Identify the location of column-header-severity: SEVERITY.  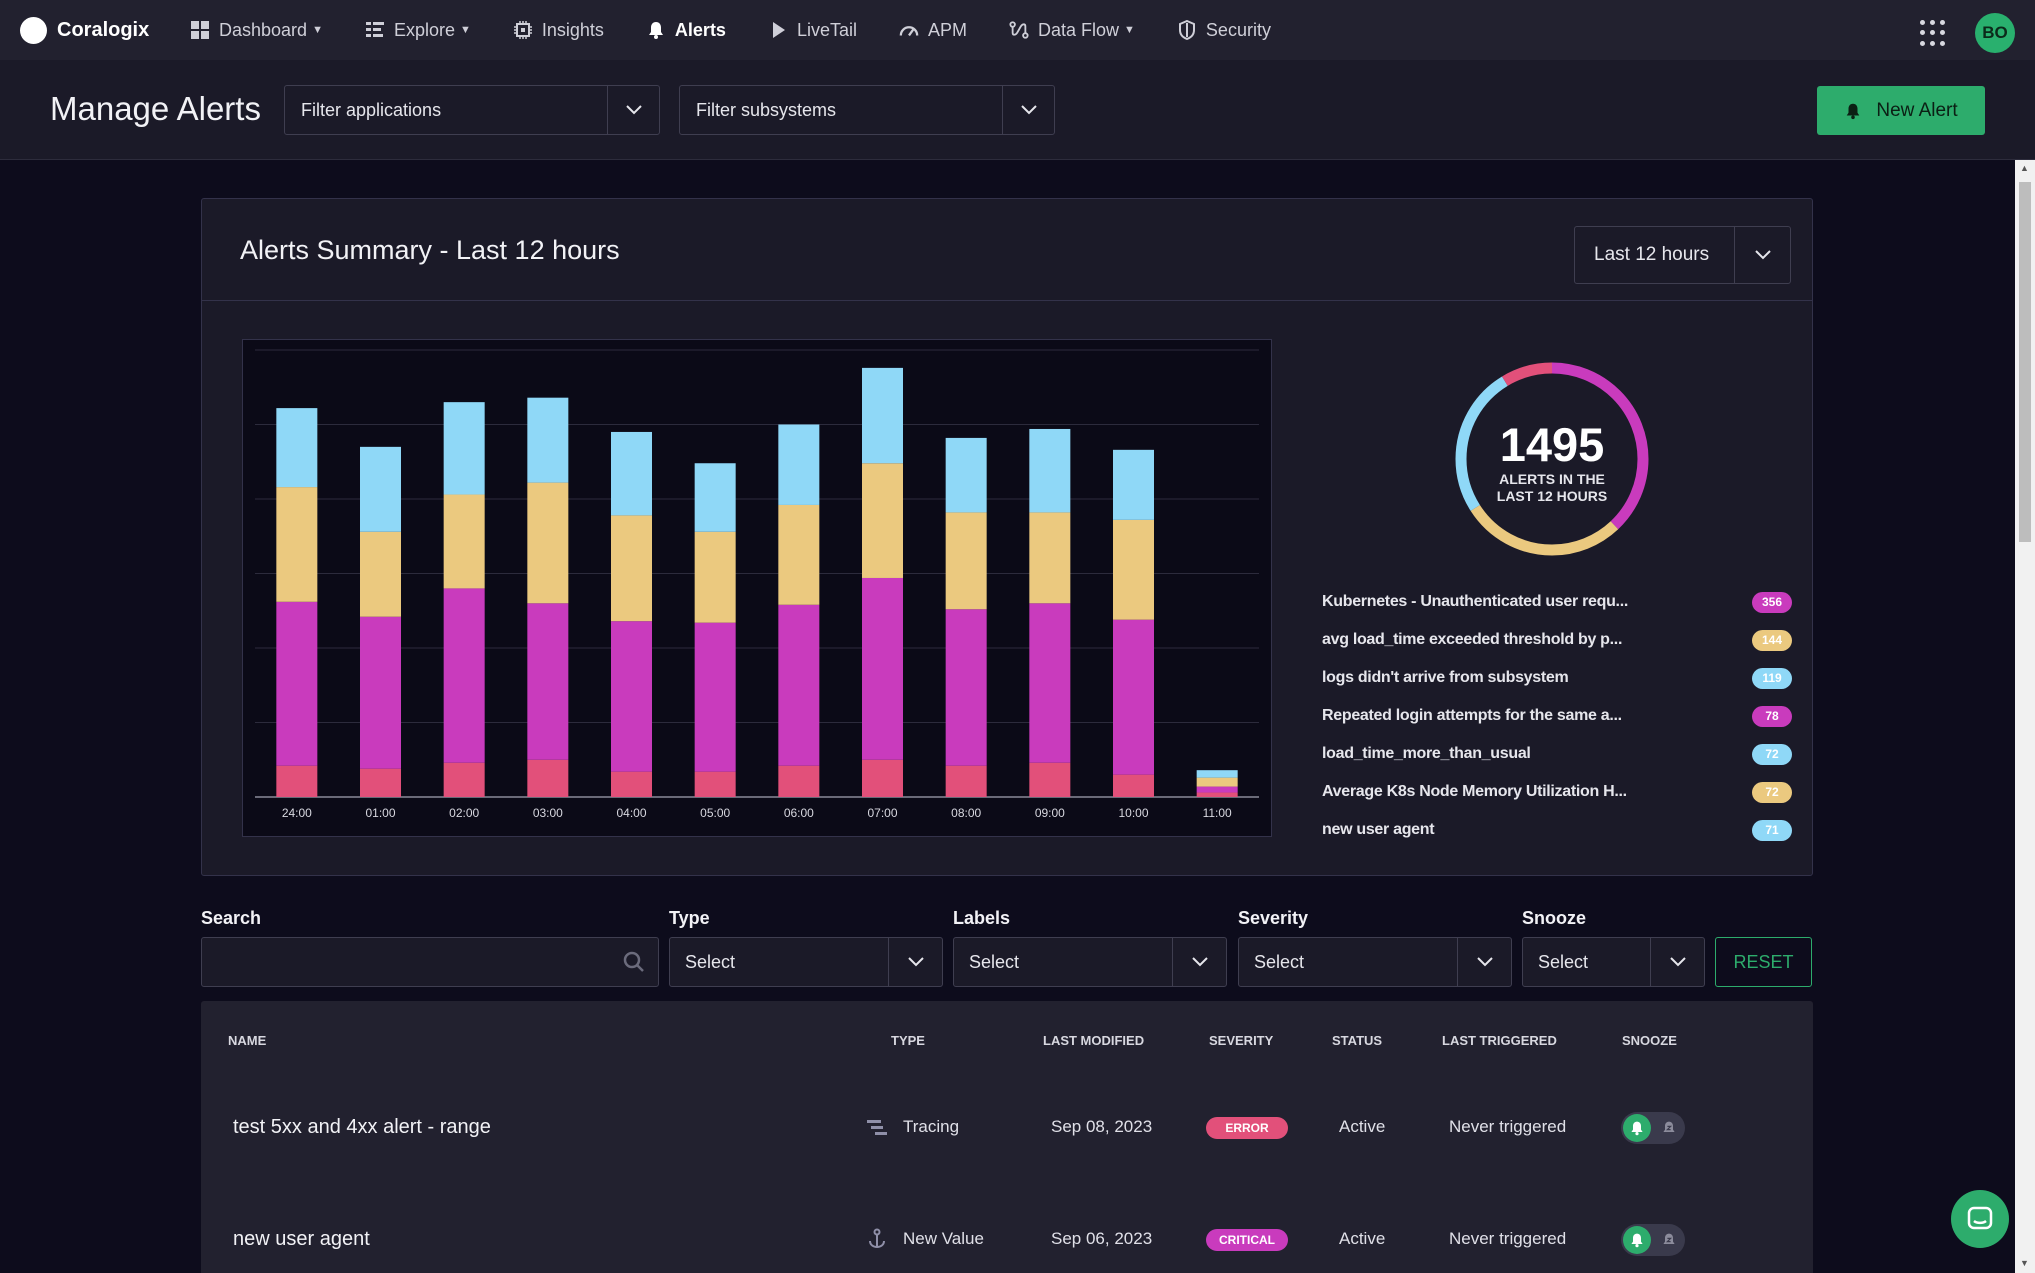
(1241, 1040).